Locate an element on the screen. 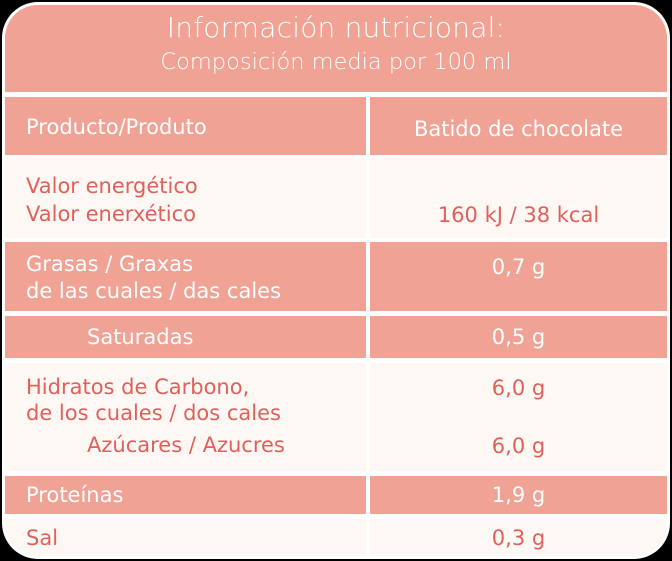  row-saturated-label: Saturadas is located at coordinates (185, 337).